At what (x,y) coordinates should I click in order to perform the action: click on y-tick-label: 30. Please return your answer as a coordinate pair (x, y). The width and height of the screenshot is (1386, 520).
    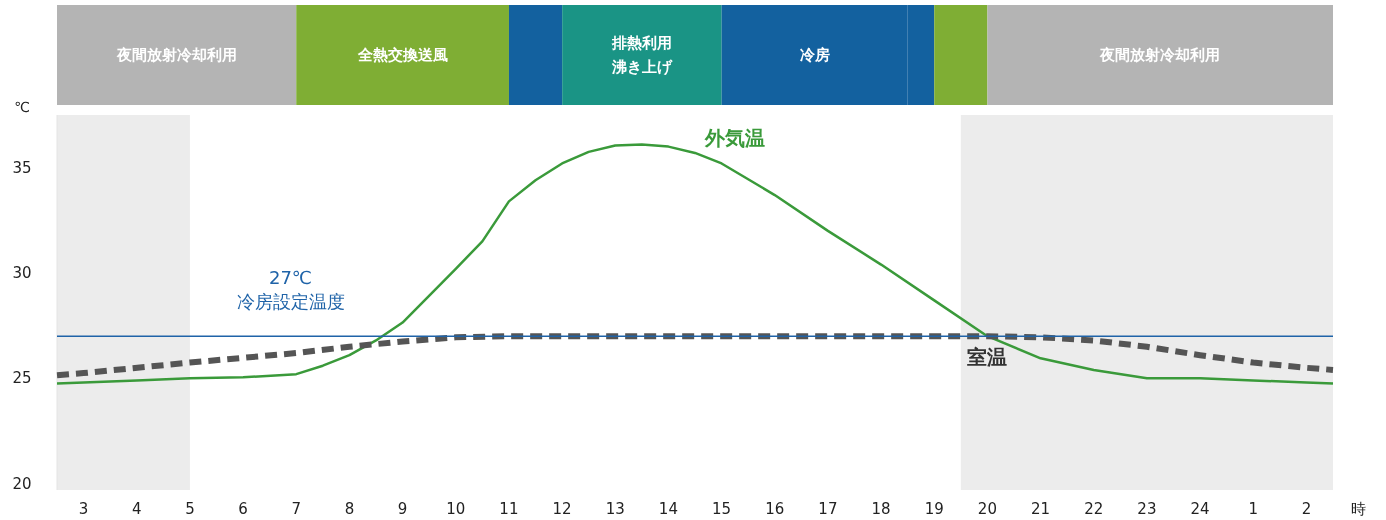
    Looking at the image, I should click on (22, 273).